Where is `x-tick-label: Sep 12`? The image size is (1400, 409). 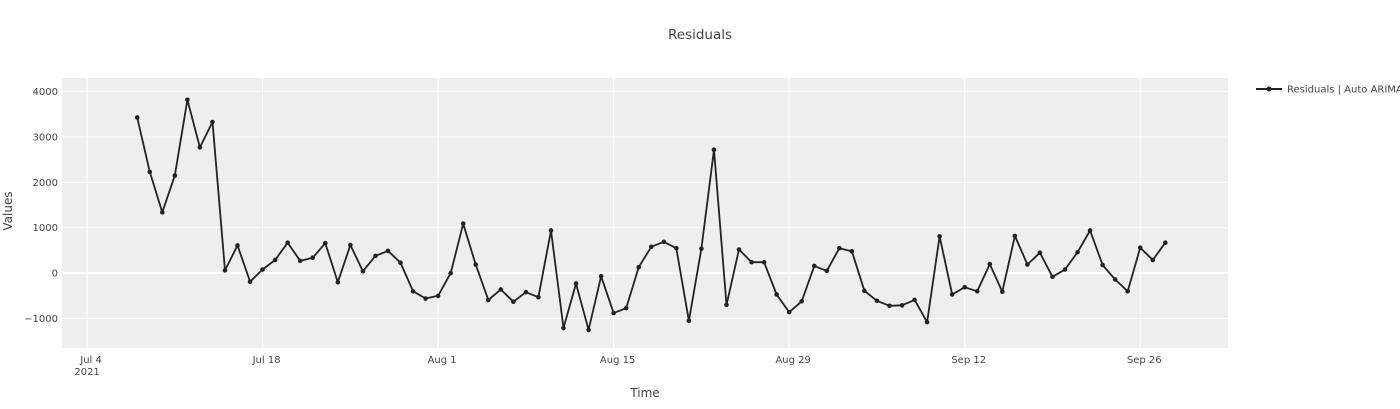
x-tick-label: Sep 12 is located at coordinates (968, 360).